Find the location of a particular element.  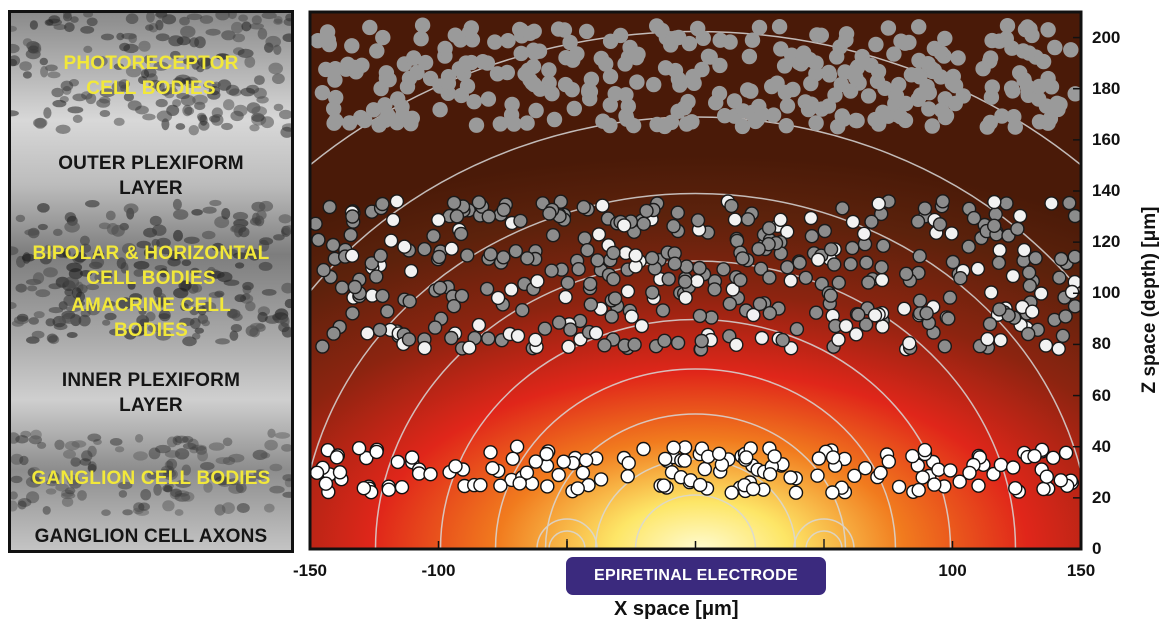

z-tick-label: 140 is located at coordinates (1106, 190).